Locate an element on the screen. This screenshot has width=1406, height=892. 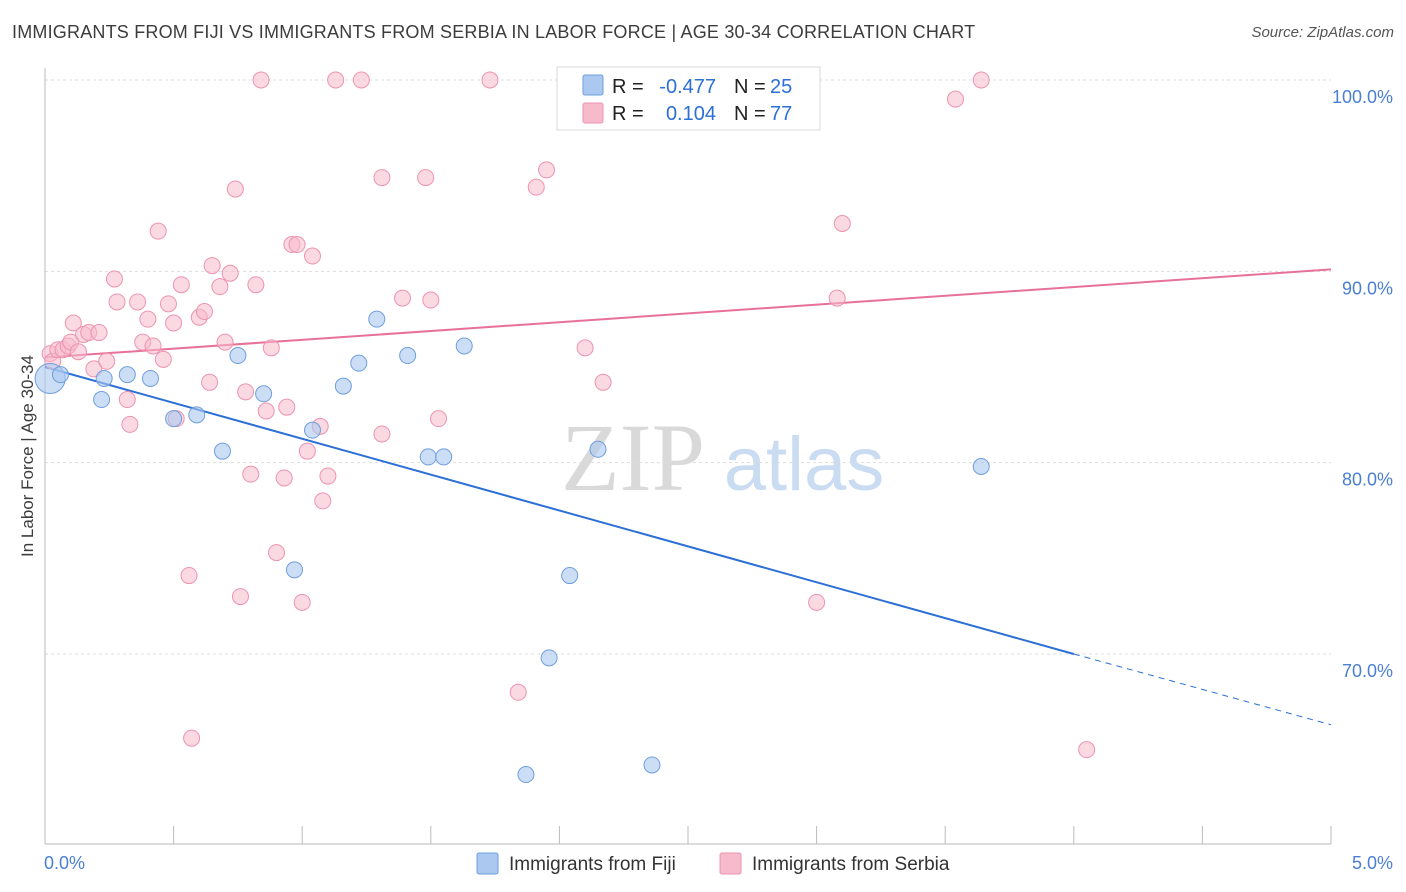
source-label: Source: ZipAtlas.com is located at coordinates (1322, 32).